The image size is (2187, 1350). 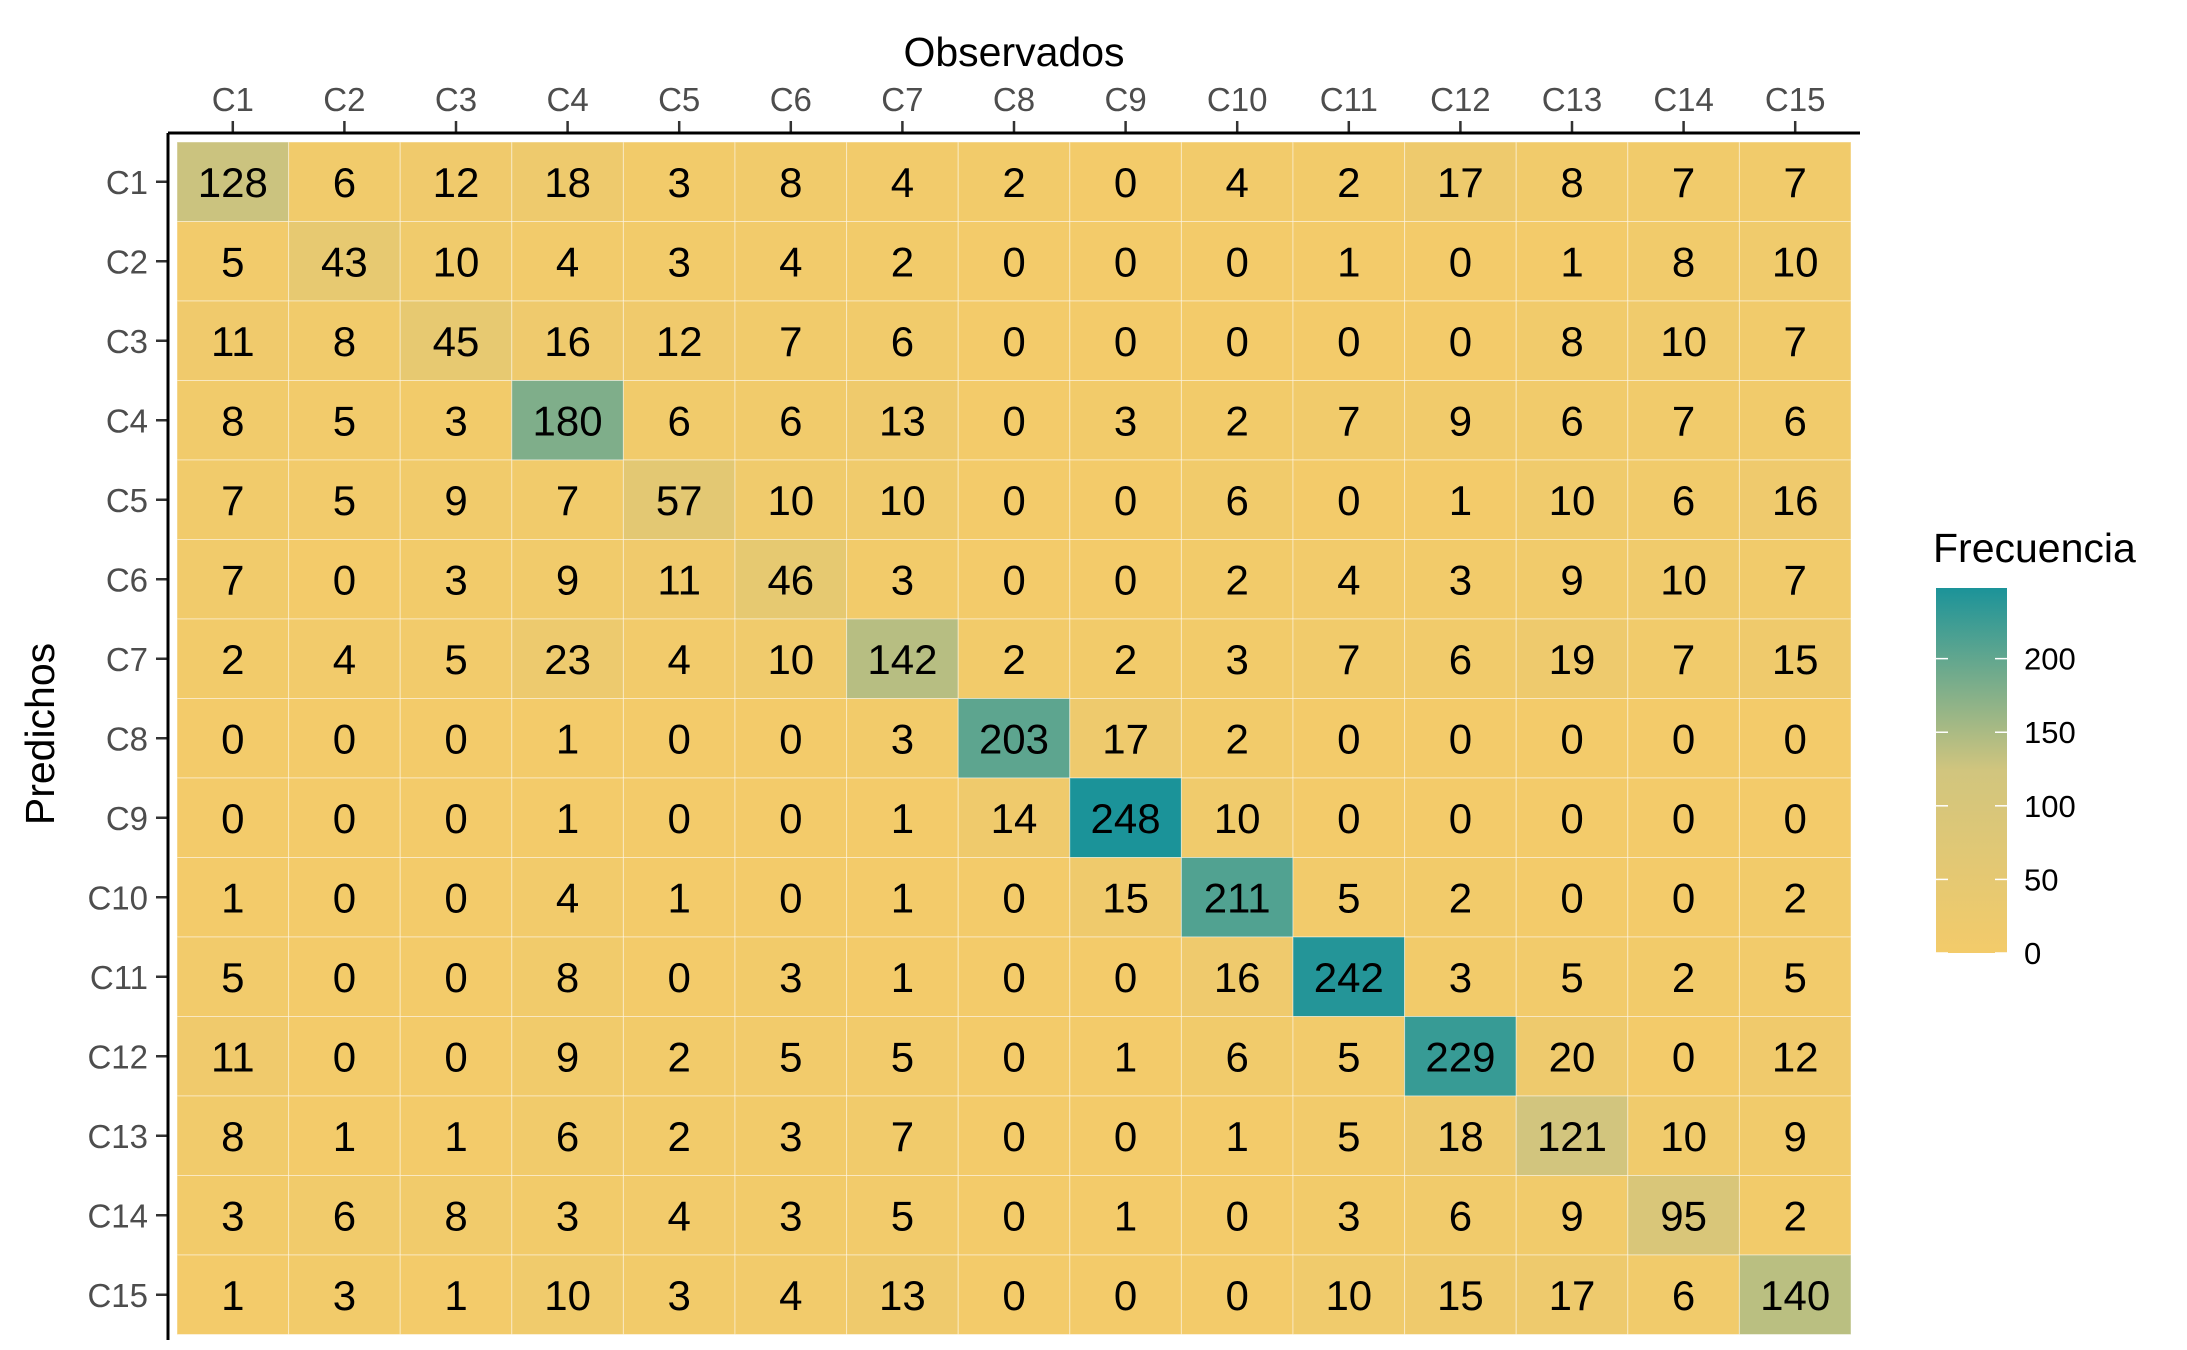 I want to click on heatmap-cell-C4-C3, so click(x=456, y=420).